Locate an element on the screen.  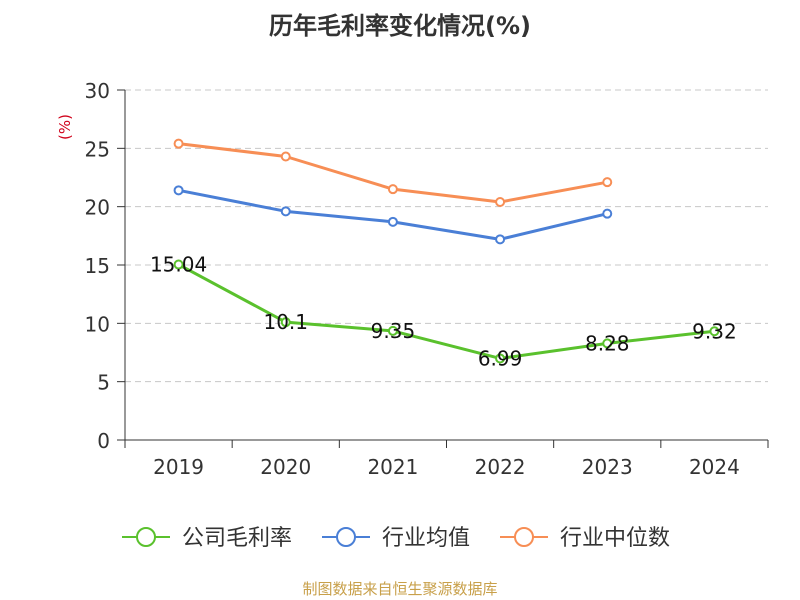
y-axis-label: (%) is located at coordinates (65, 127).